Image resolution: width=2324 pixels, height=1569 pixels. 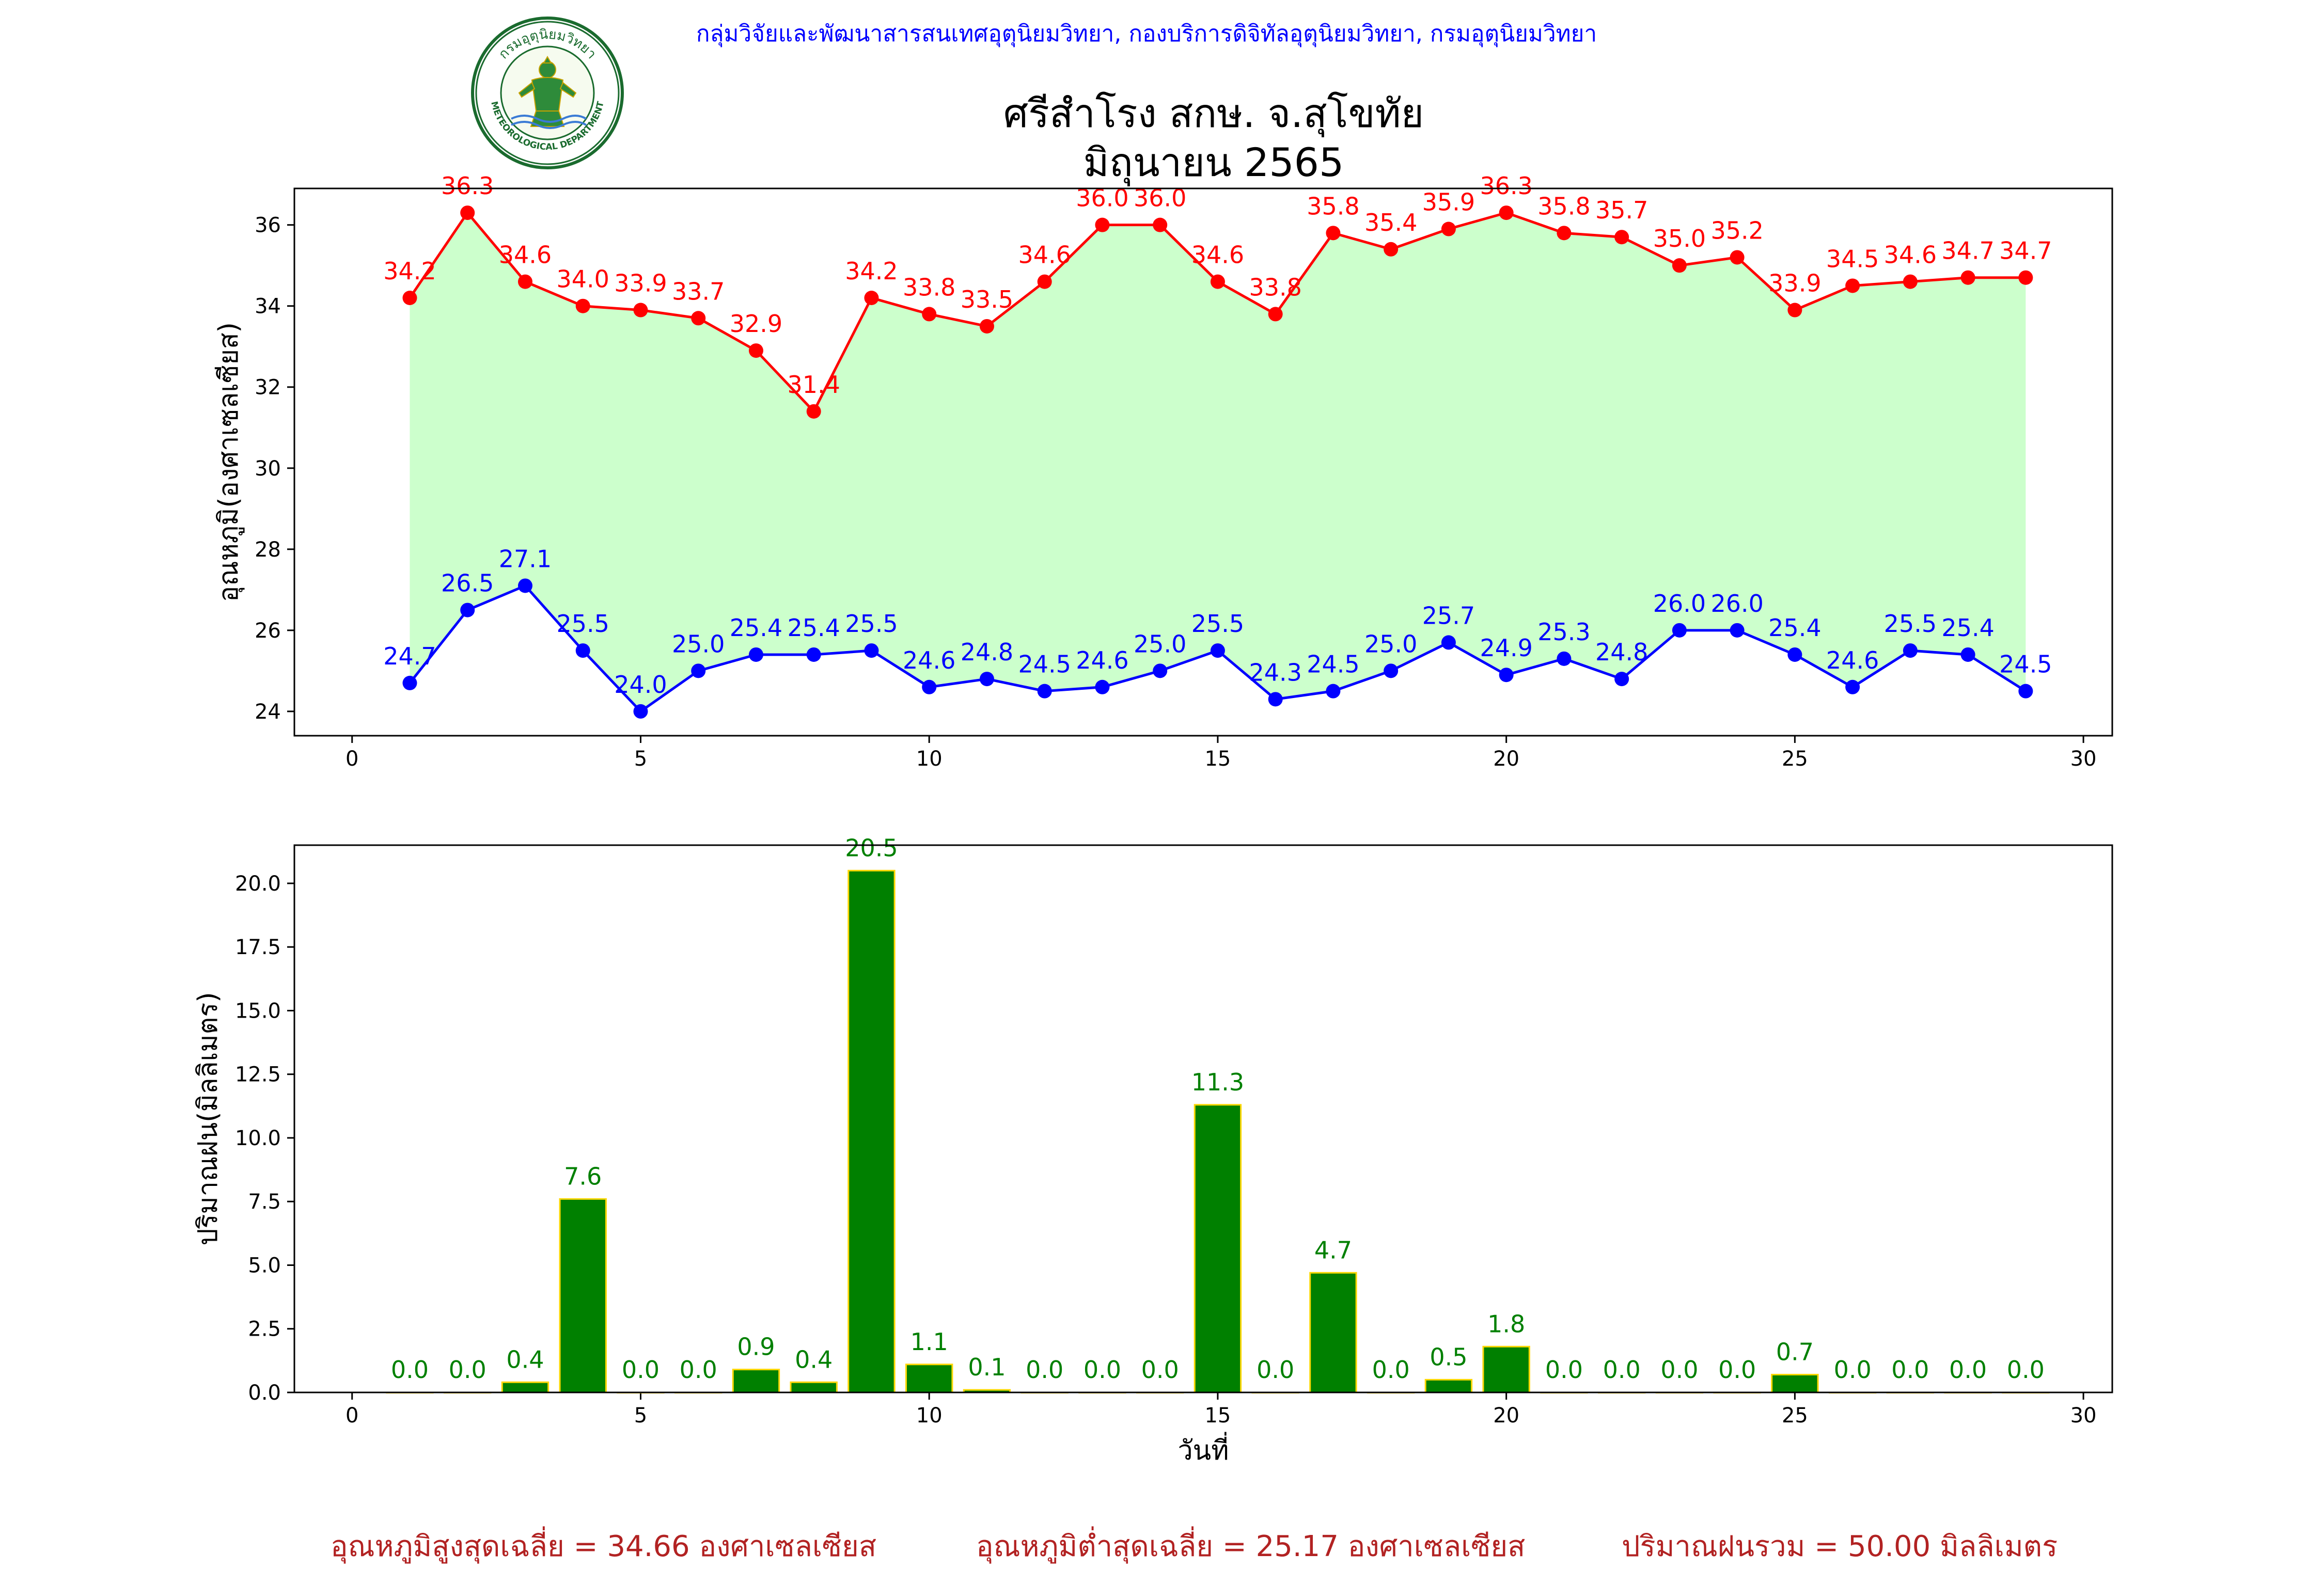 I want to click on y-tick-label: 24, so click(x=268, y=712).